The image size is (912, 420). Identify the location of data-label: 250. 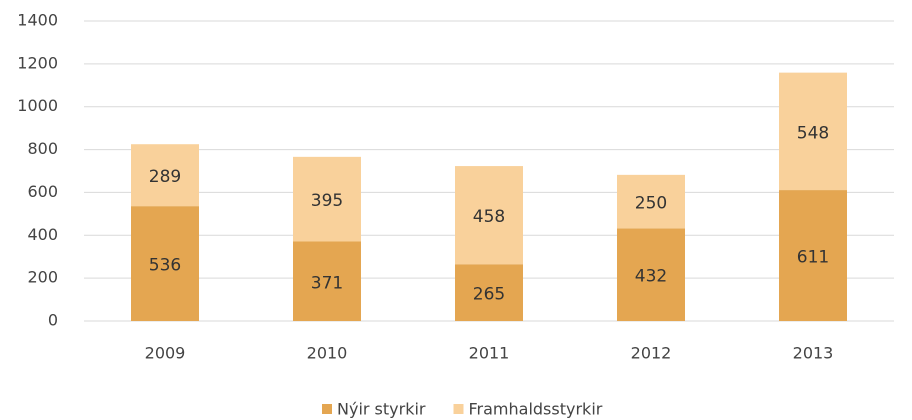
(651, 204).